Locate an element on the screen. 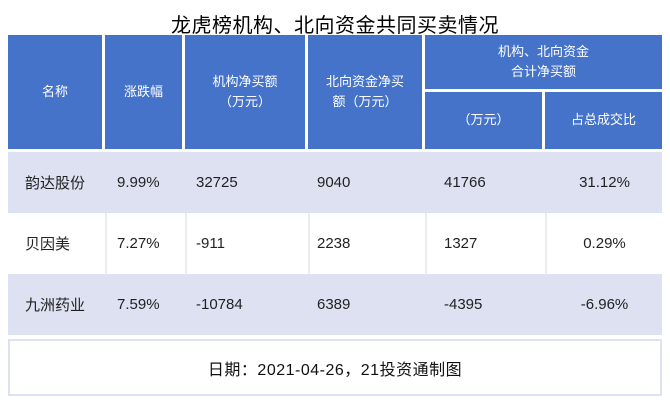 This screenshot has width=670, height=400. cell-northbound-net-buy: 6389 is located at coordinates (334, 304).